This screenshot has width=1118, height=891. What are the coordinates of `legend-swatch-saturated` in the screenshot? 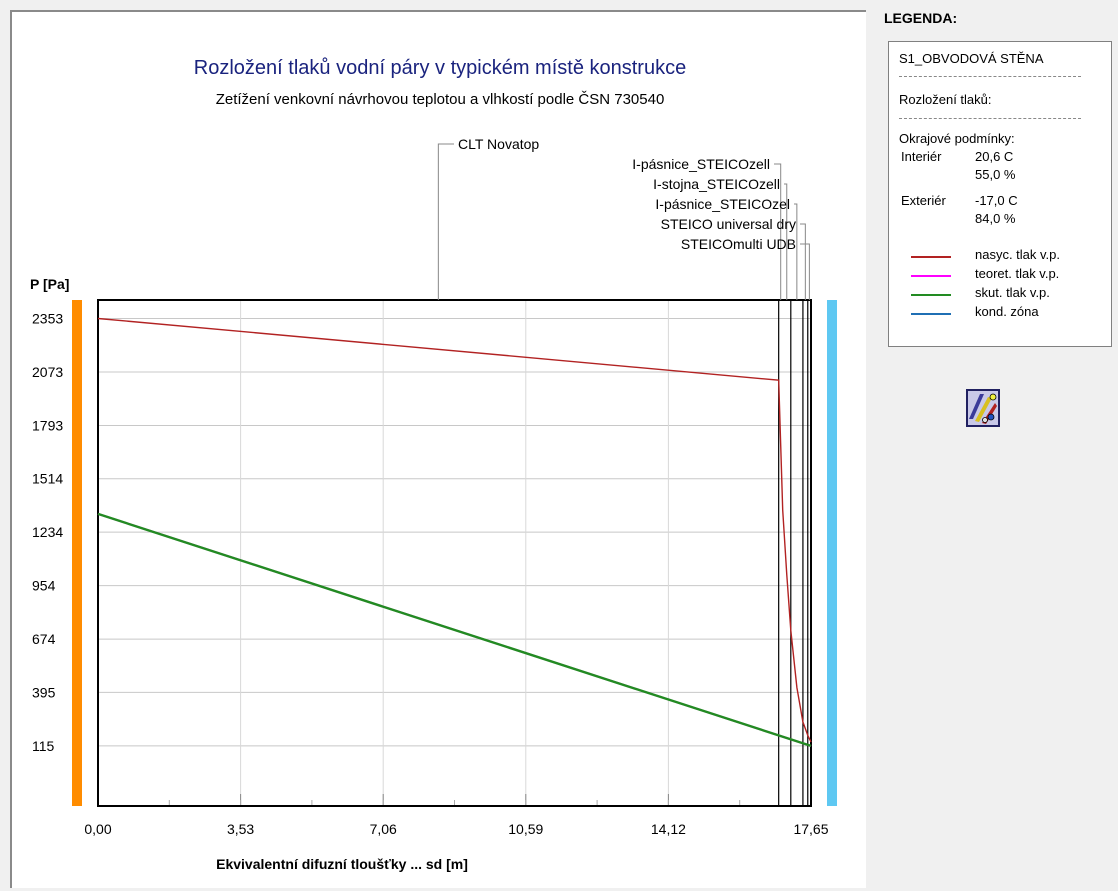 It's located at (931, 257).